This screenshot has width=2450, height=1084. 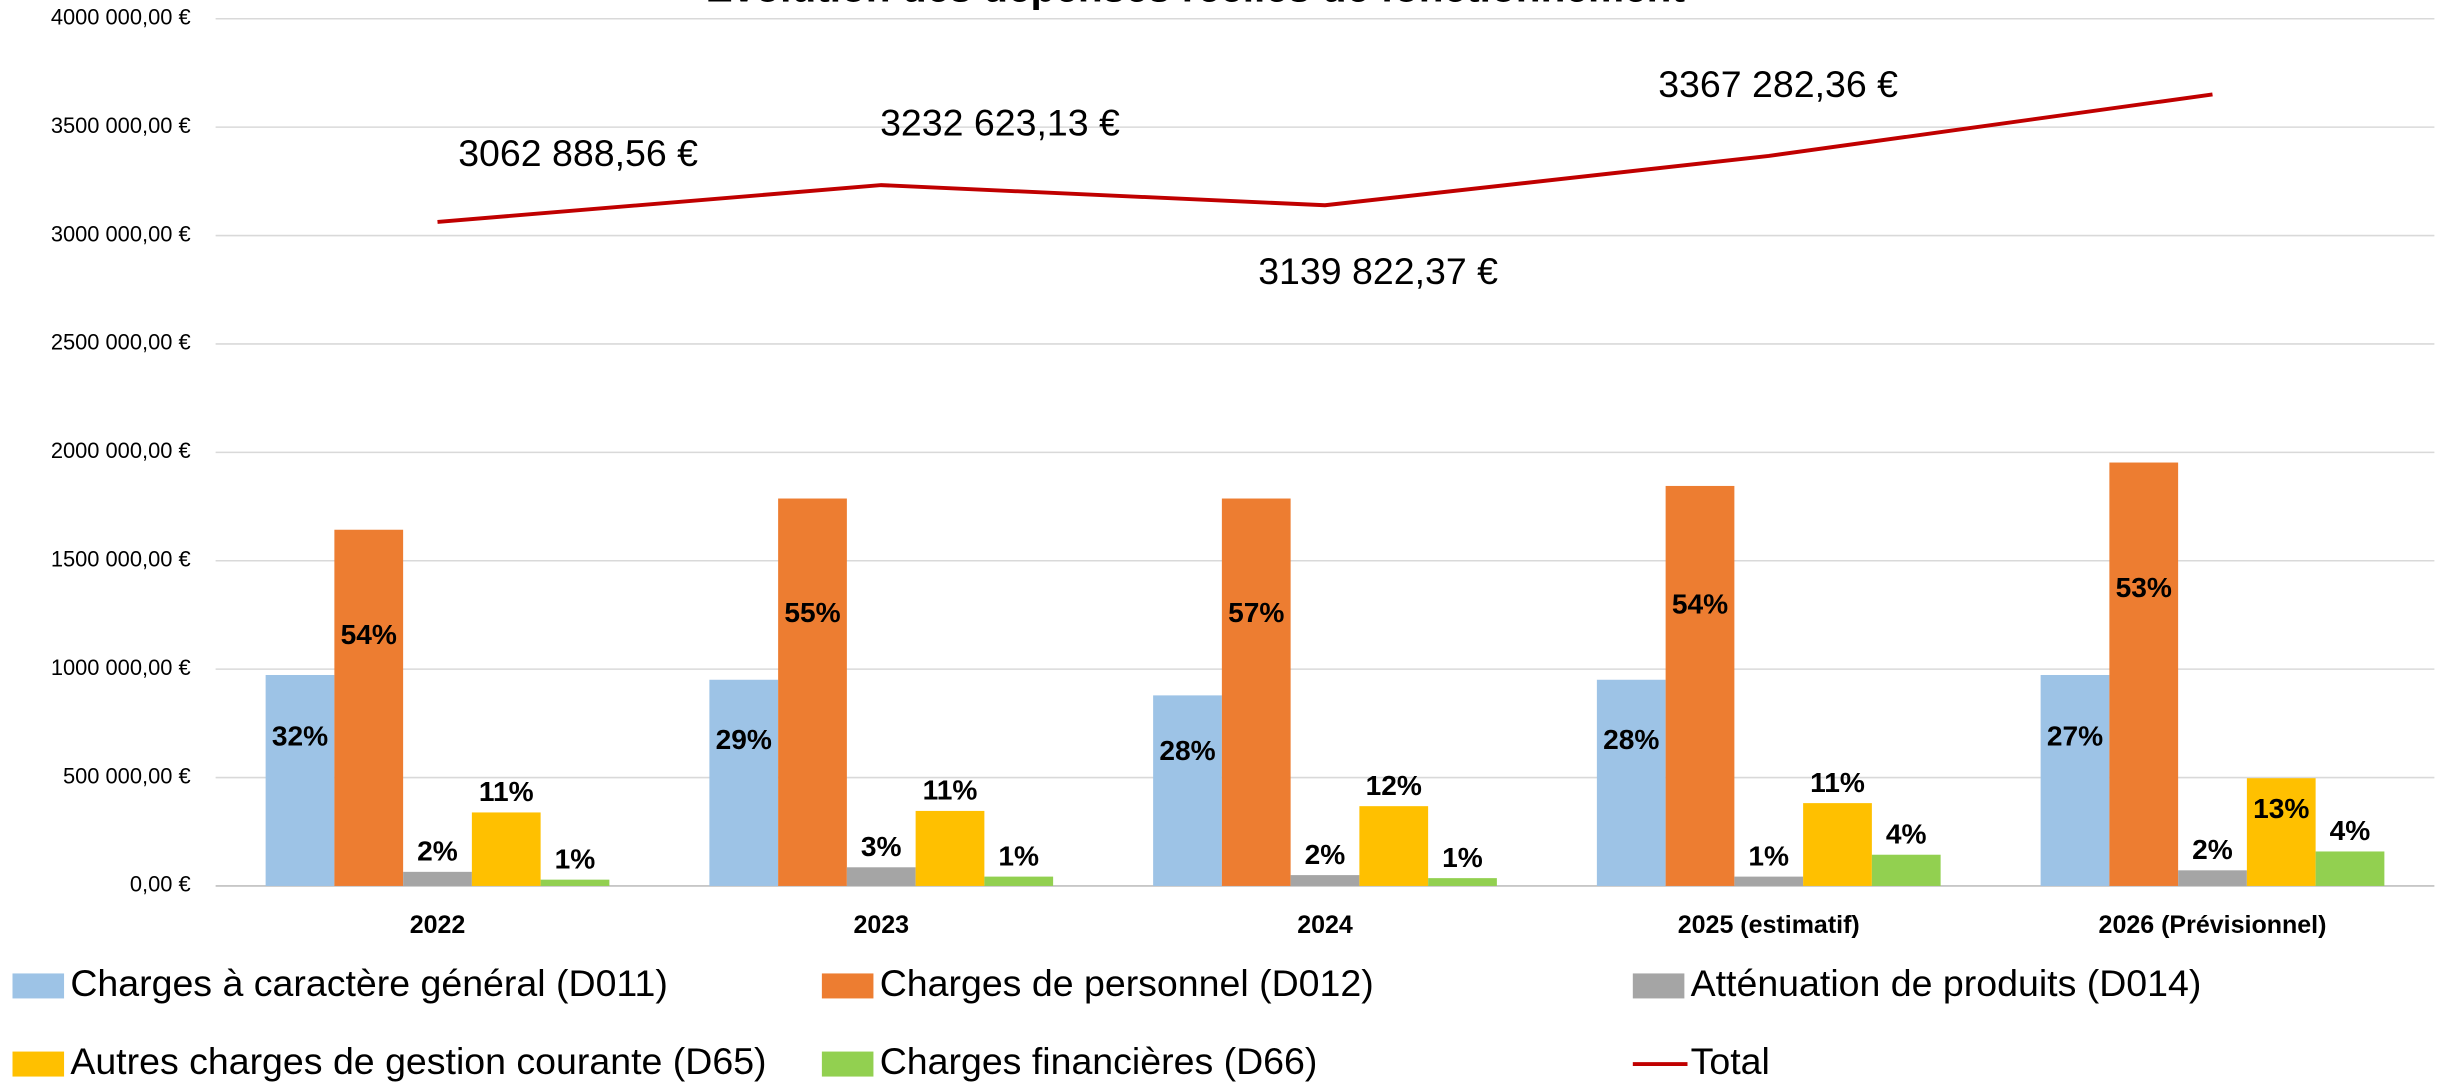 I want to click on y-tick-label: 4000 000,00 €, so click(x=121, y=17).